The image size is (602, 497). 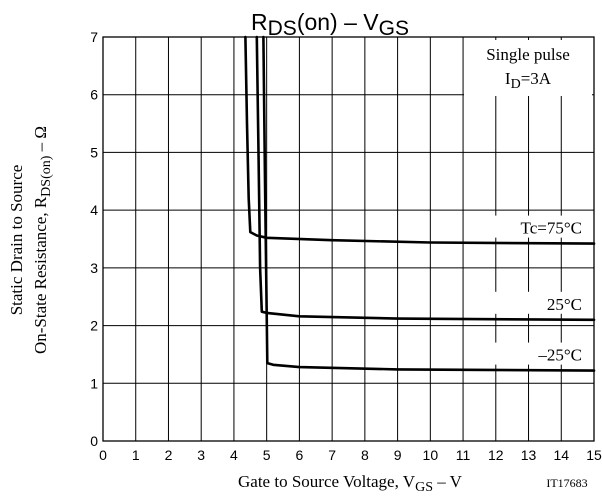 I want to click on condition-line2: ID=3A, so click(x=528, y=80).